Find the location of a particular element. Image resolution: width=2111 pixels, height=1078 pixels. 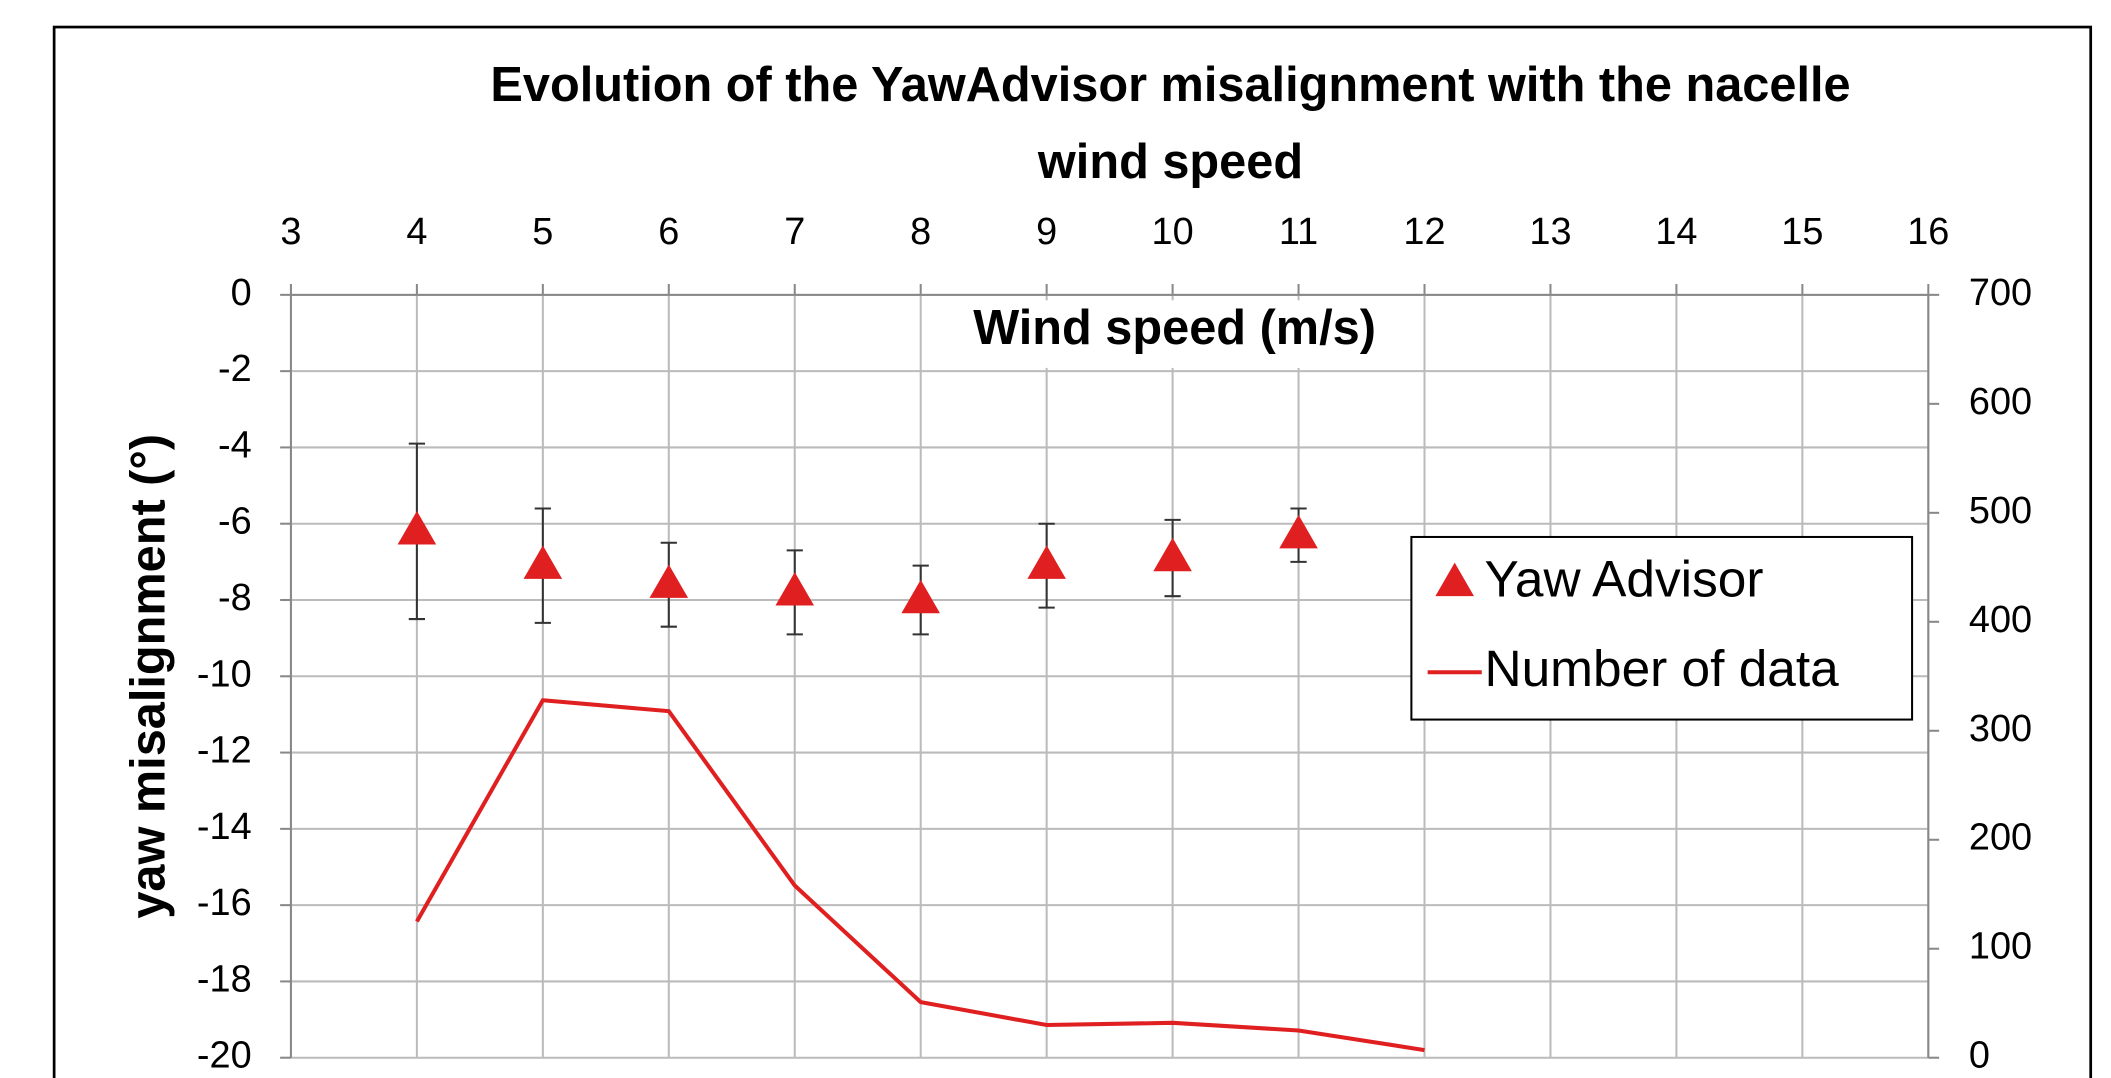

x-tick-label: 13 is located at coordinates (1550, 232).